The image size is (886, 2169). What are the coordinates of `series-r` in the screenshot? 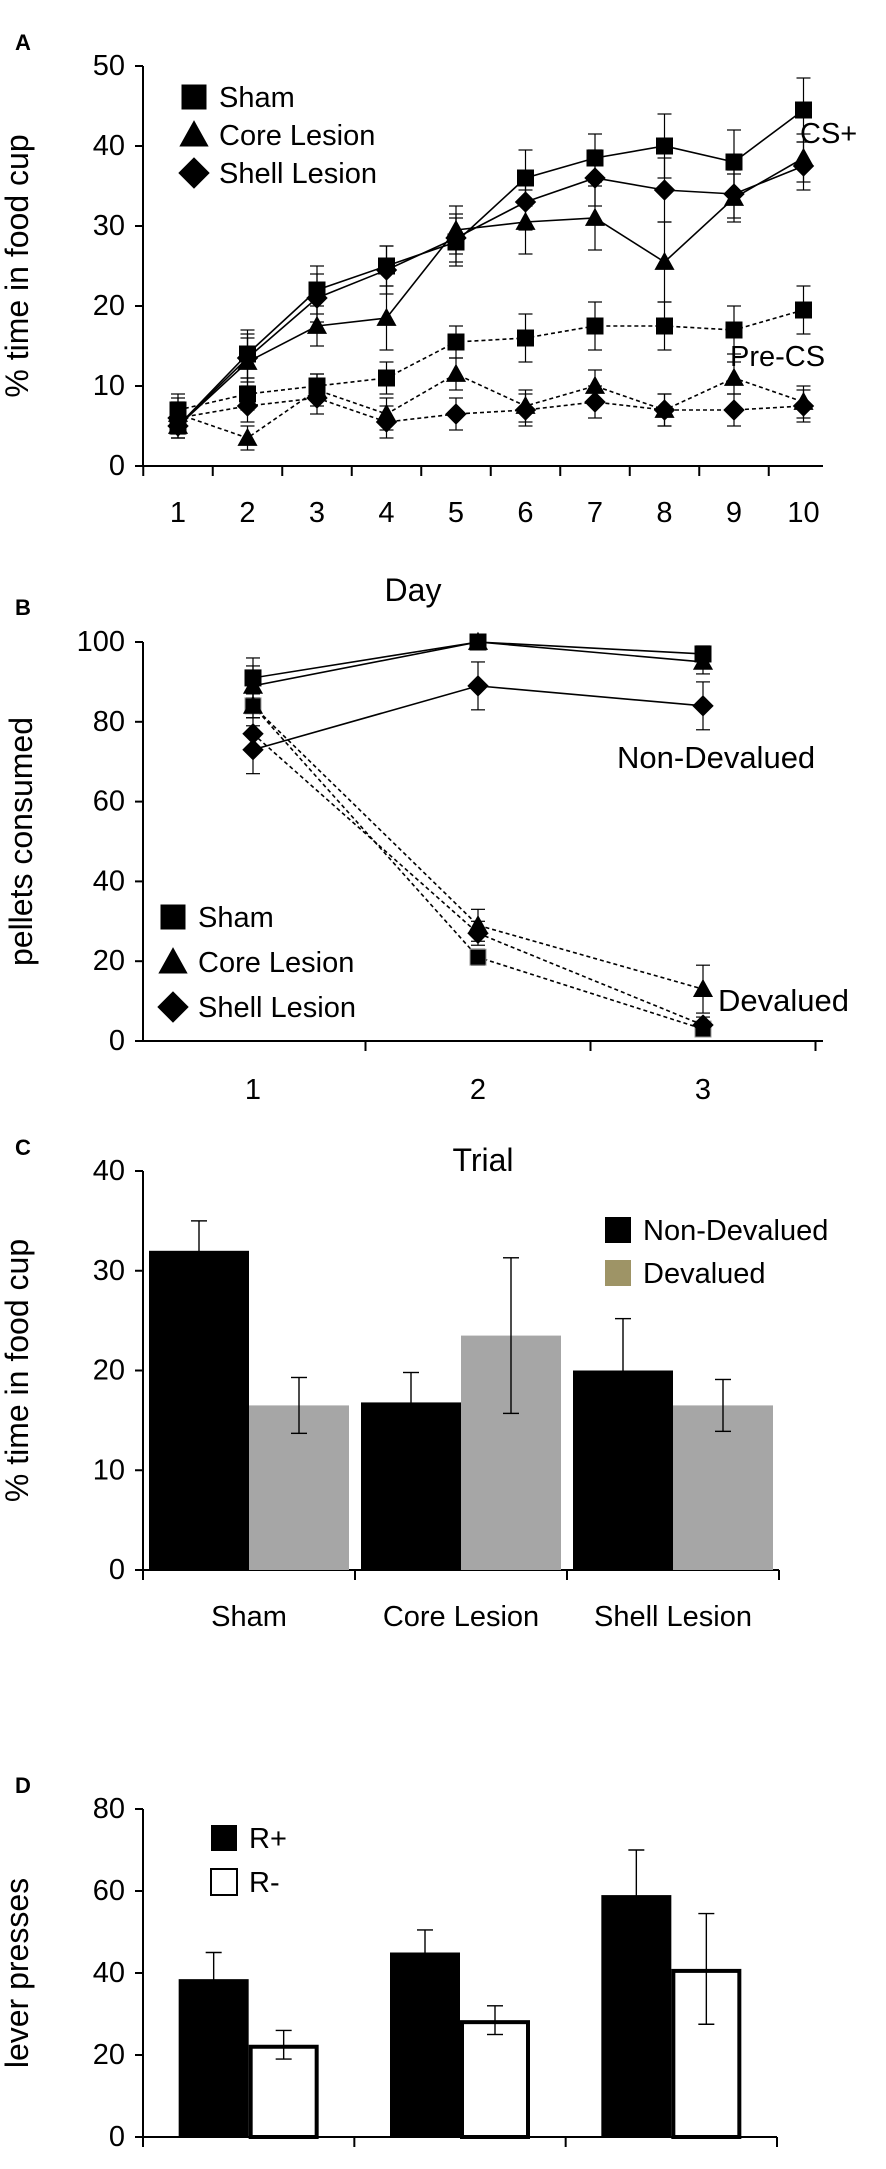 It's located at (495, 2026).